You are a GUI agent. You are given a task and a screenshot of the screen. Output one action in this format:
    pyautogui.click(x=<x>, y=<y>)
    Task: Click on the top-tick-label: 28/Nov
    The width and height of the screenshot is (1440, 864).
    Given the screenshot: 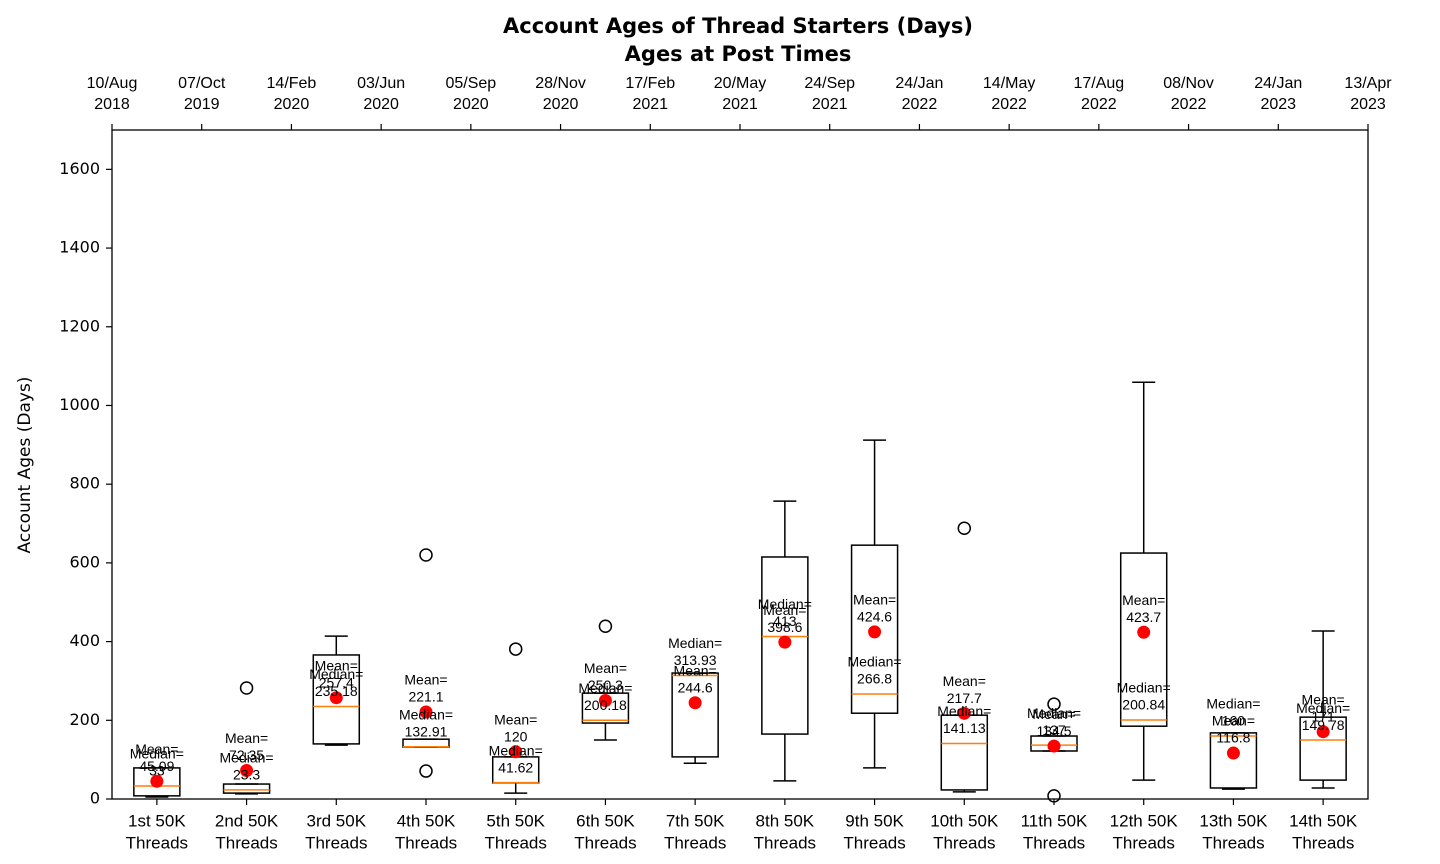 What is the action you would take?
    pyautogui.click(x=560, y=83)
    